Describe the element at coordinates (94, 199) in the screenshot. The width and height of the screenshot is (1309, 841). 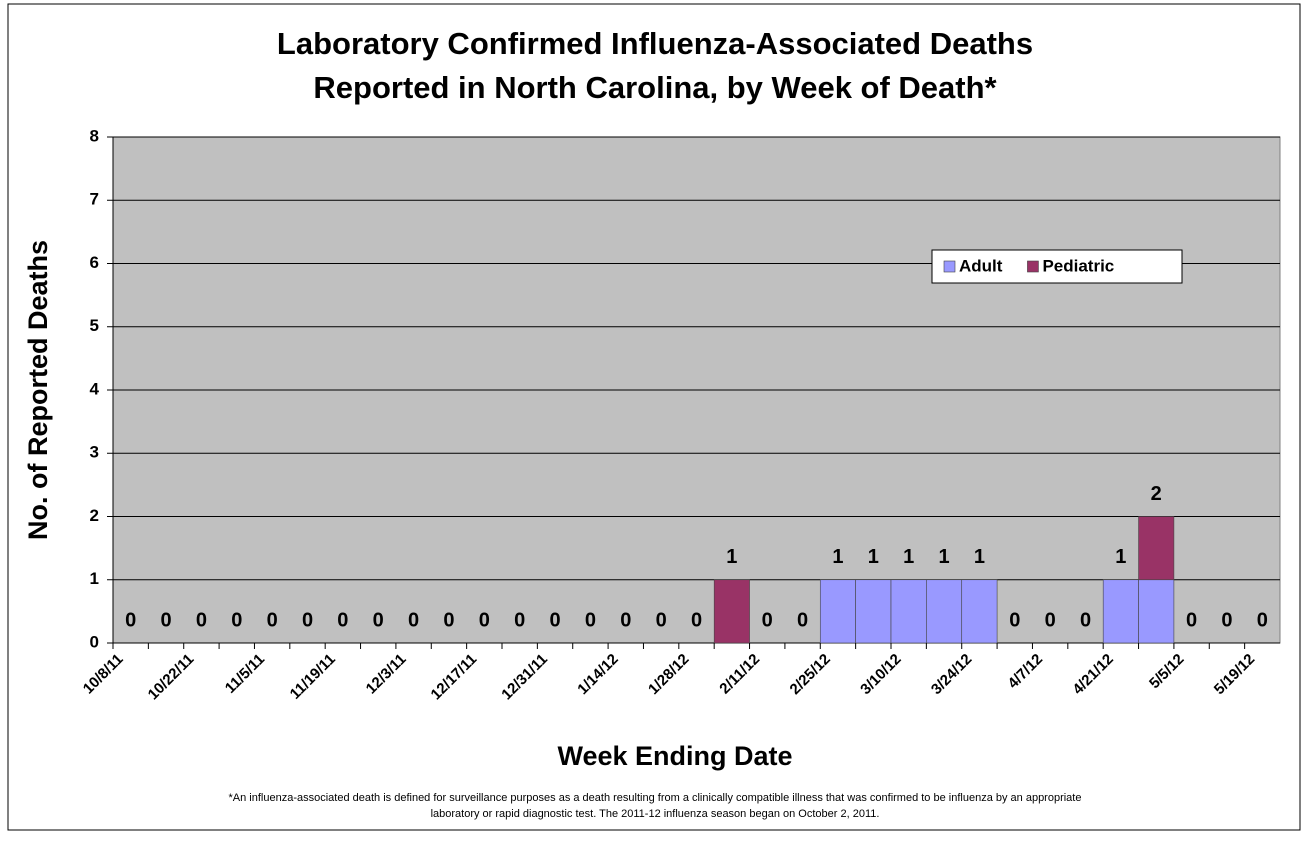
I see `y-tick-label: 7` at that location.